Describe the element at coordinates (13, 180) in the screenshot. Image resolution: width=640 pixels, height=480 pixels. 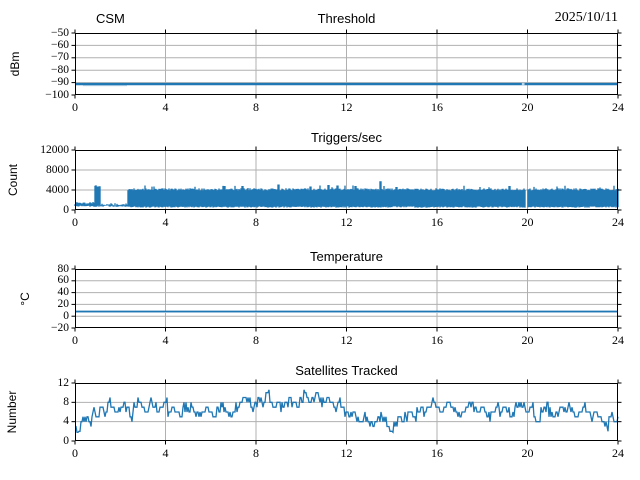
I see `plot2-ylabel: Count` at that location.